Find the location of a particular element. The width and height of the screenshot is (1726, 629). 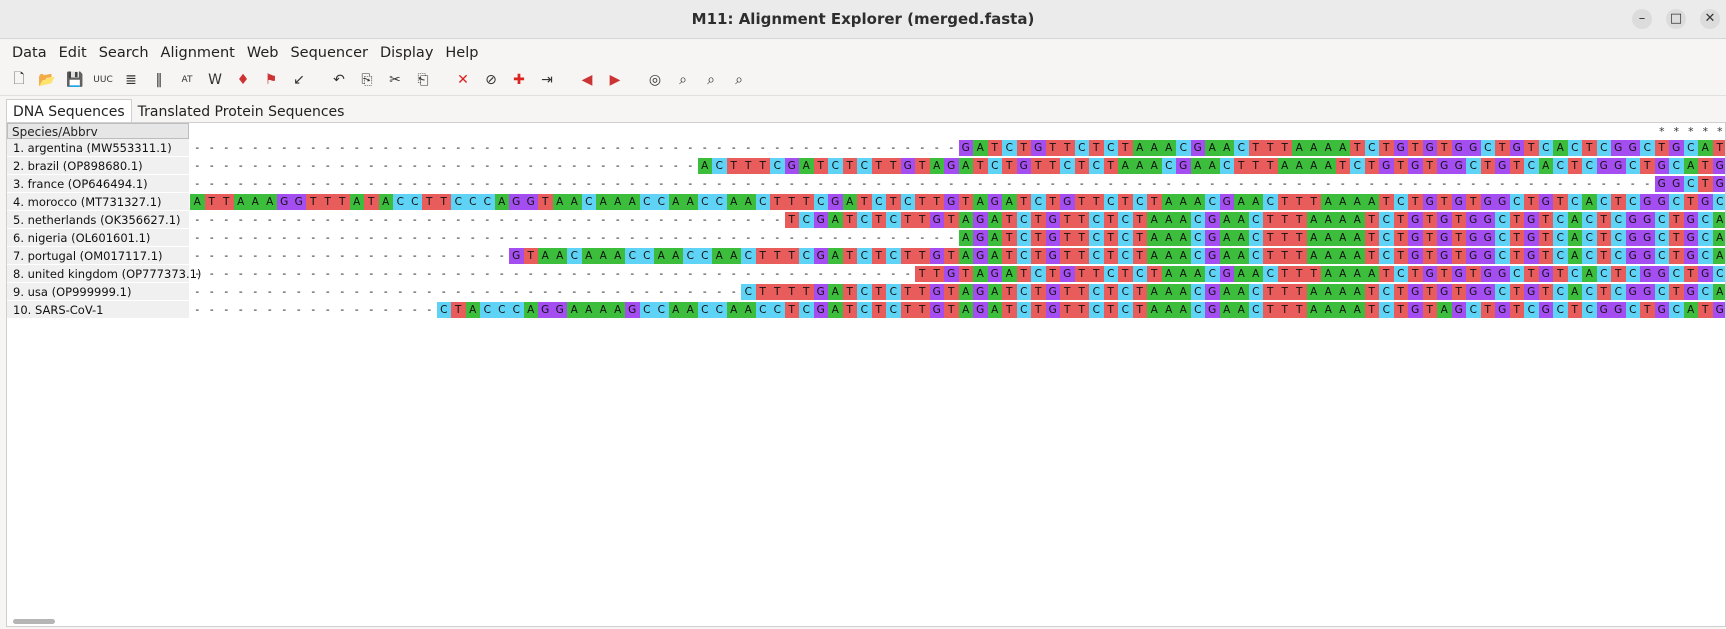

menu-data: Data is located at coordinates (29, 53).